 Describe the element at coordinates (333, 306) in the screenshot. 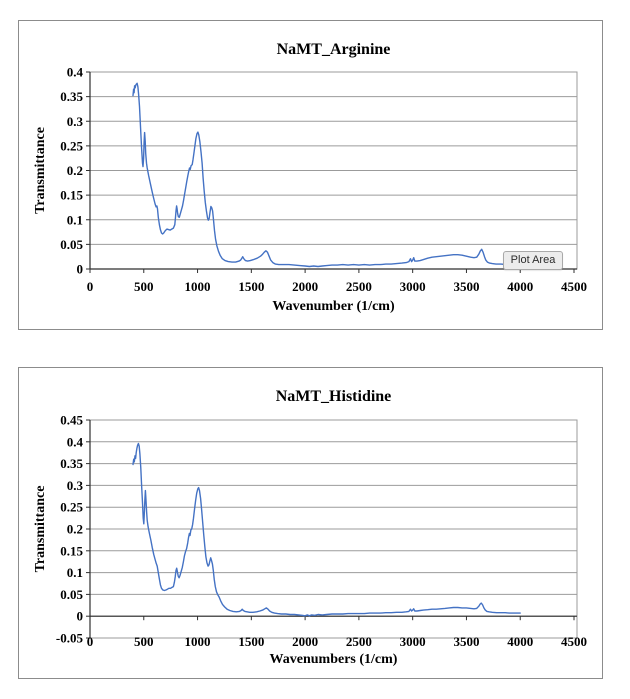

I see `x-axis-title: Wavenumber (1/cm)` at that location.